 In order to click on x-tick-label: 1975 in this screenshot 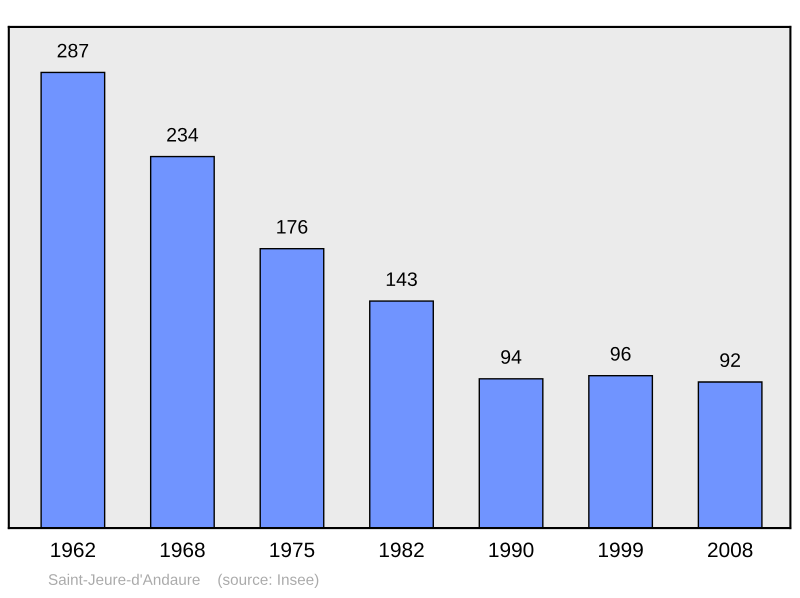, I will do `click(292, 550)`.